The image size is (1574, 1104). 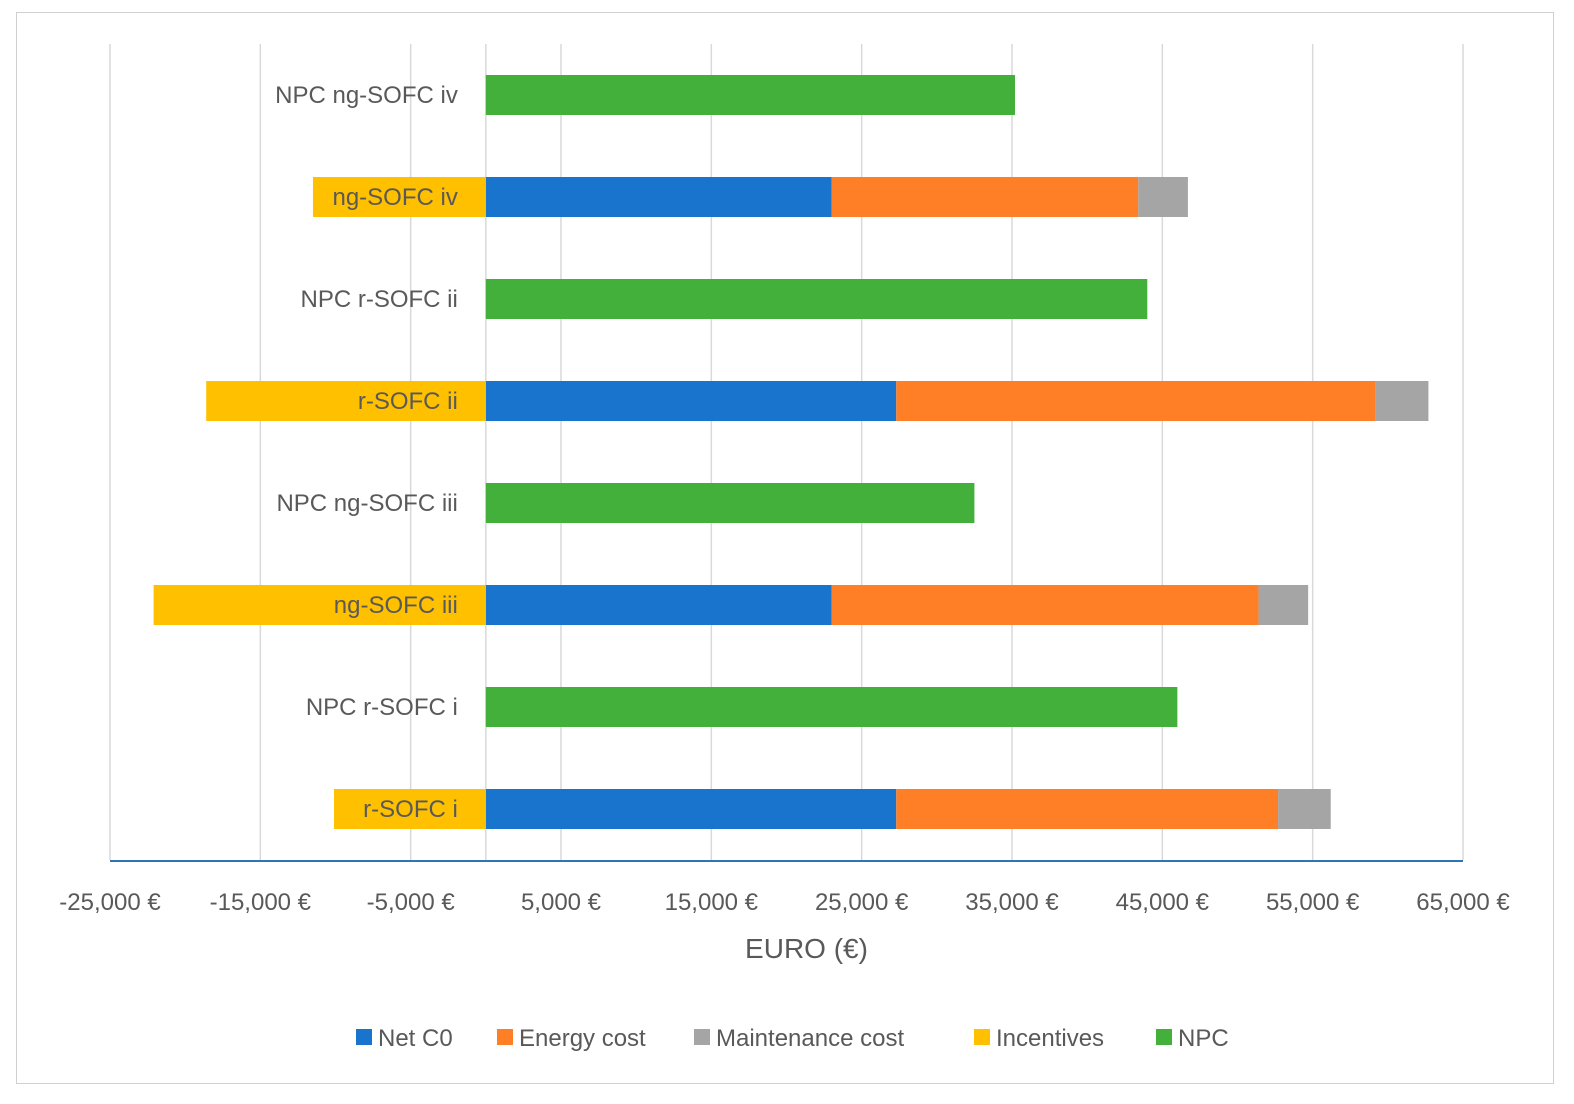 What do you see at coordinates (561, 902) in the screenshot?
I see `x-tick-label-3: 5,000 €` at bounding box center [561, 902].